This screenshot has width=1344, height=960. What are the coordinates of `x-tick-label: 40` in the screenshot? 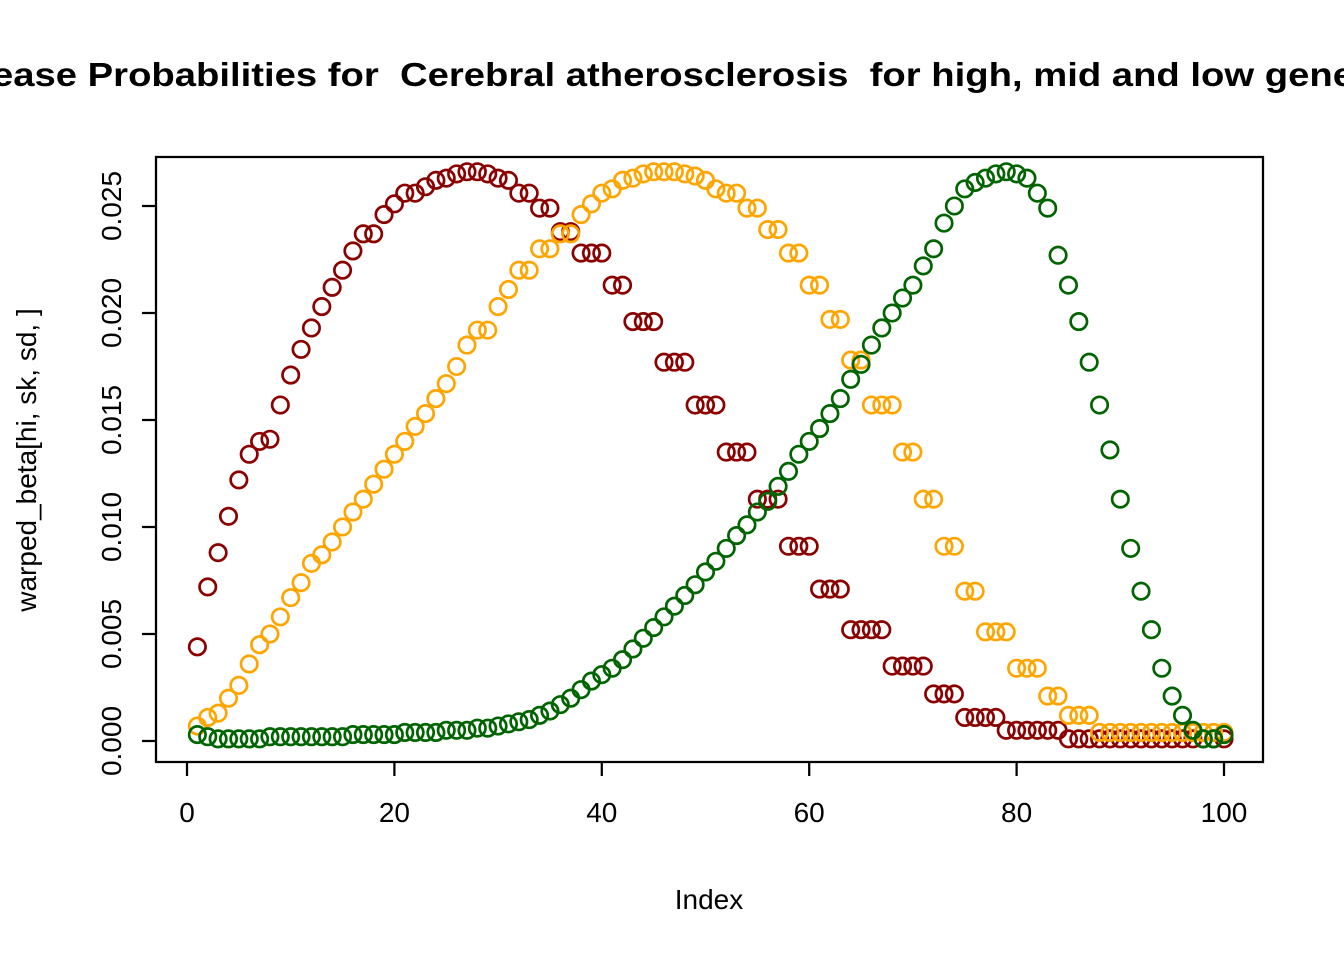 It's located at (601, 812).